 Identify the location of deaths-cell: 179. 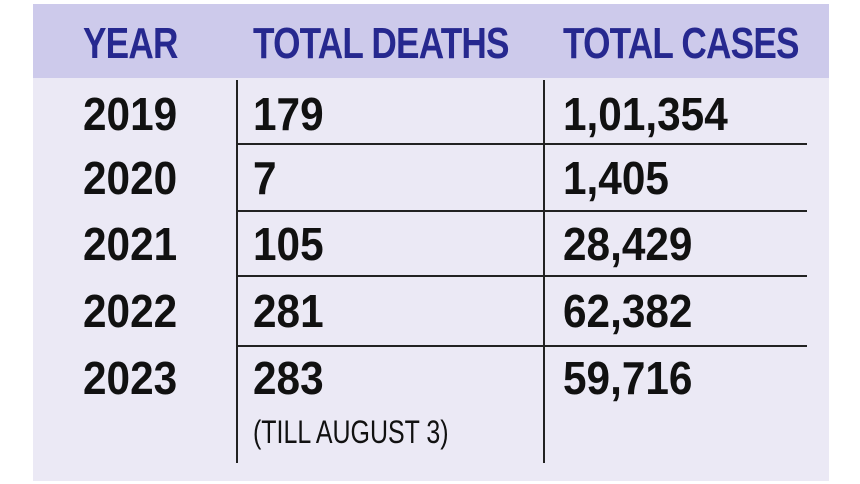
(288, 114).